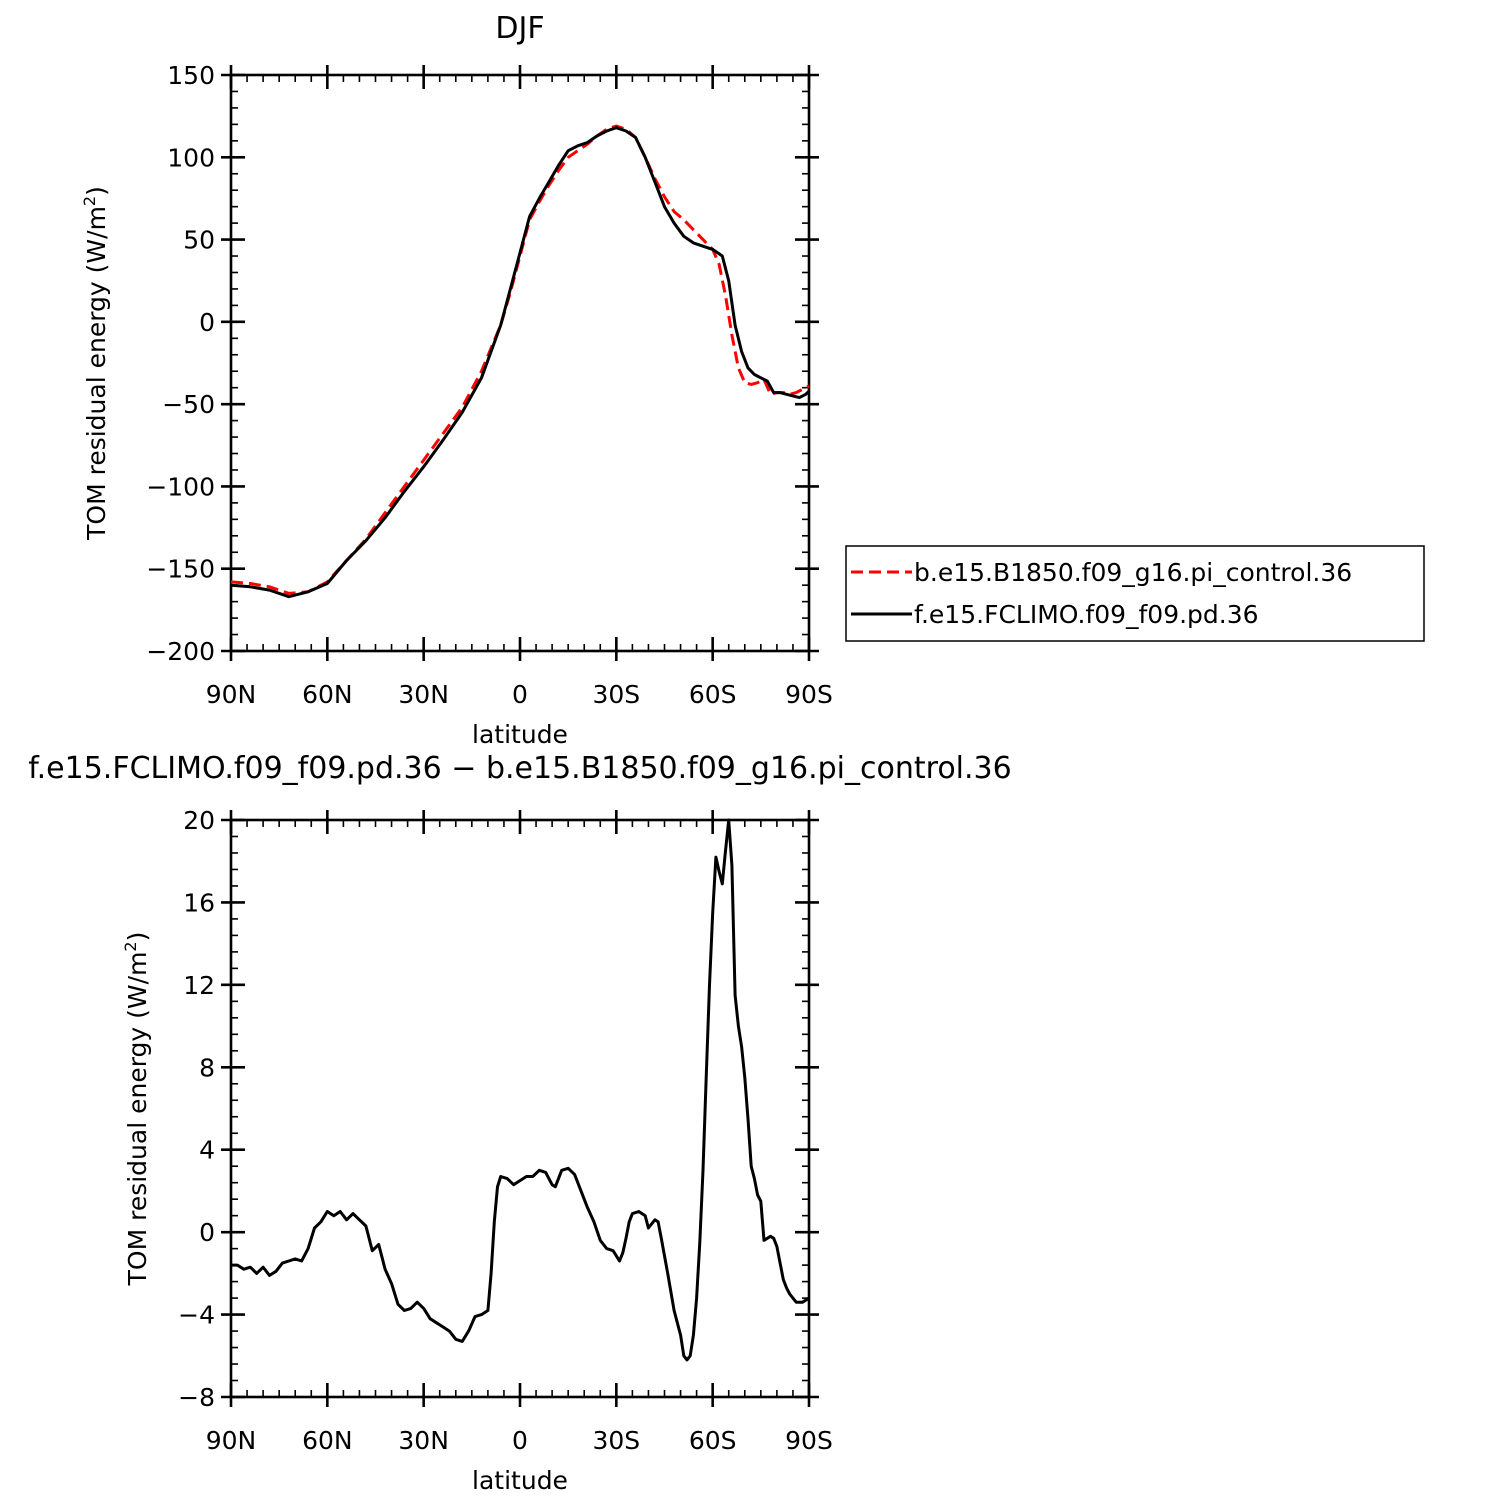 The height and width of the screenshot is (1502, 1505). I want to click on y-tick-label: 4, so click(207, 1150).